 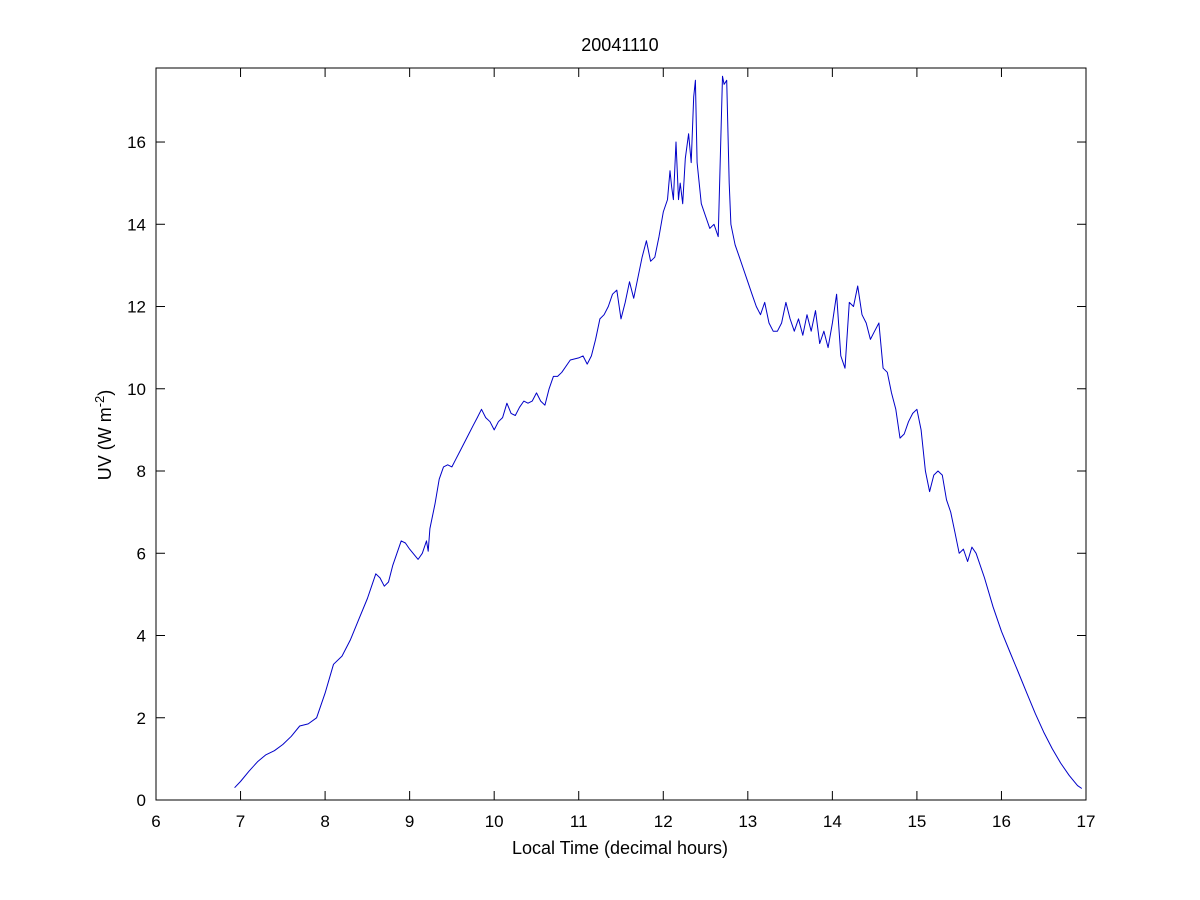 I want to click on x-tick-label: 9, so click(x=409, y=821).